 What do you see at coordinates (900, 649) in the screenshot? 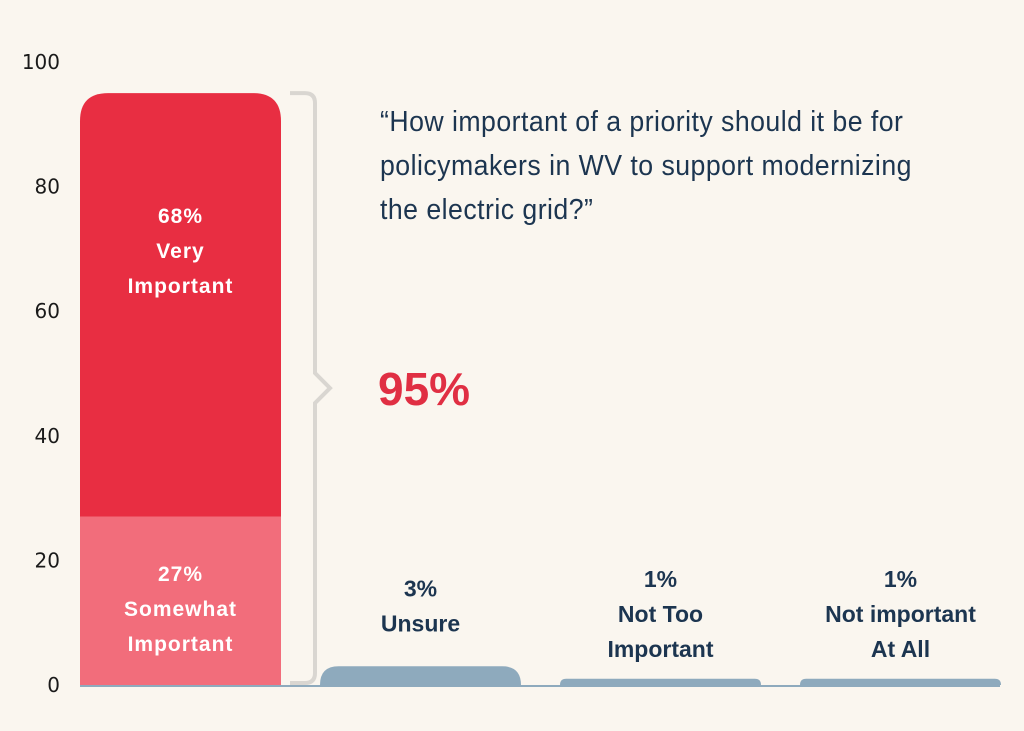
I see `data-label: At All` at bounding box center [900, 649].